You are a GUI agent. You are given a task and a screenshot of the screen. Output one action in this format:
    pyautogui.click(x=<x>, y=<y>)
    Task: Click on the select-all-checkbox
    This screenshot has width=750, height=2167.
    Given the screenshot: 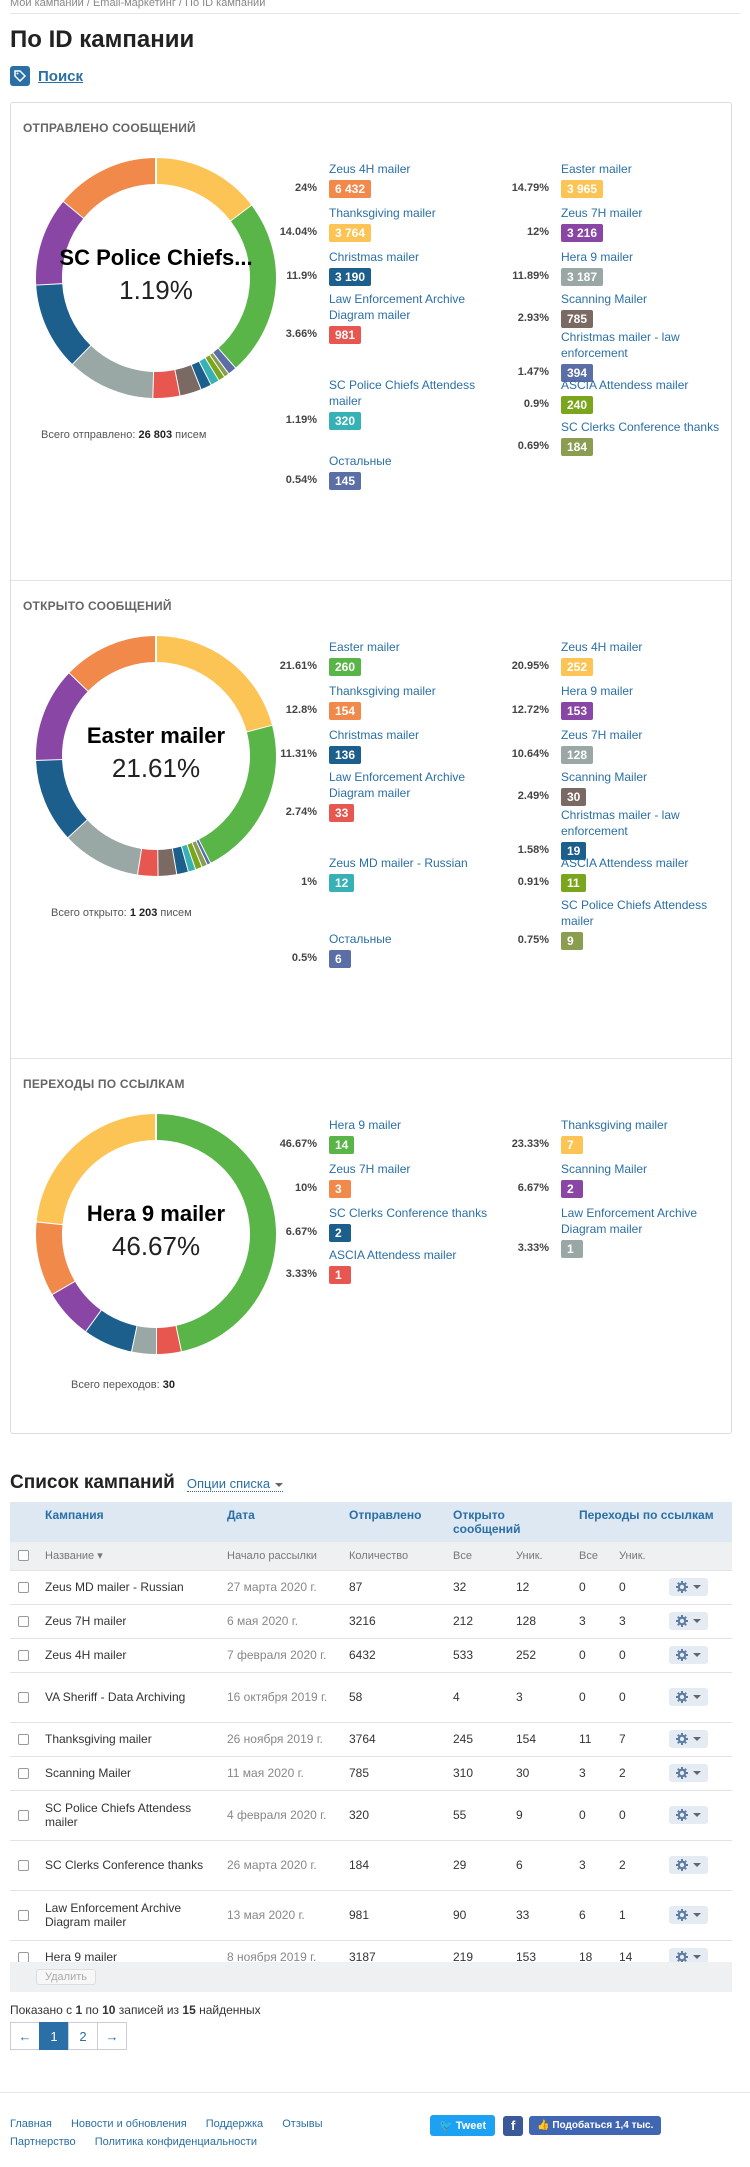 What is the action you would take?
    pyautogui.click(x=23, y=1556)
    